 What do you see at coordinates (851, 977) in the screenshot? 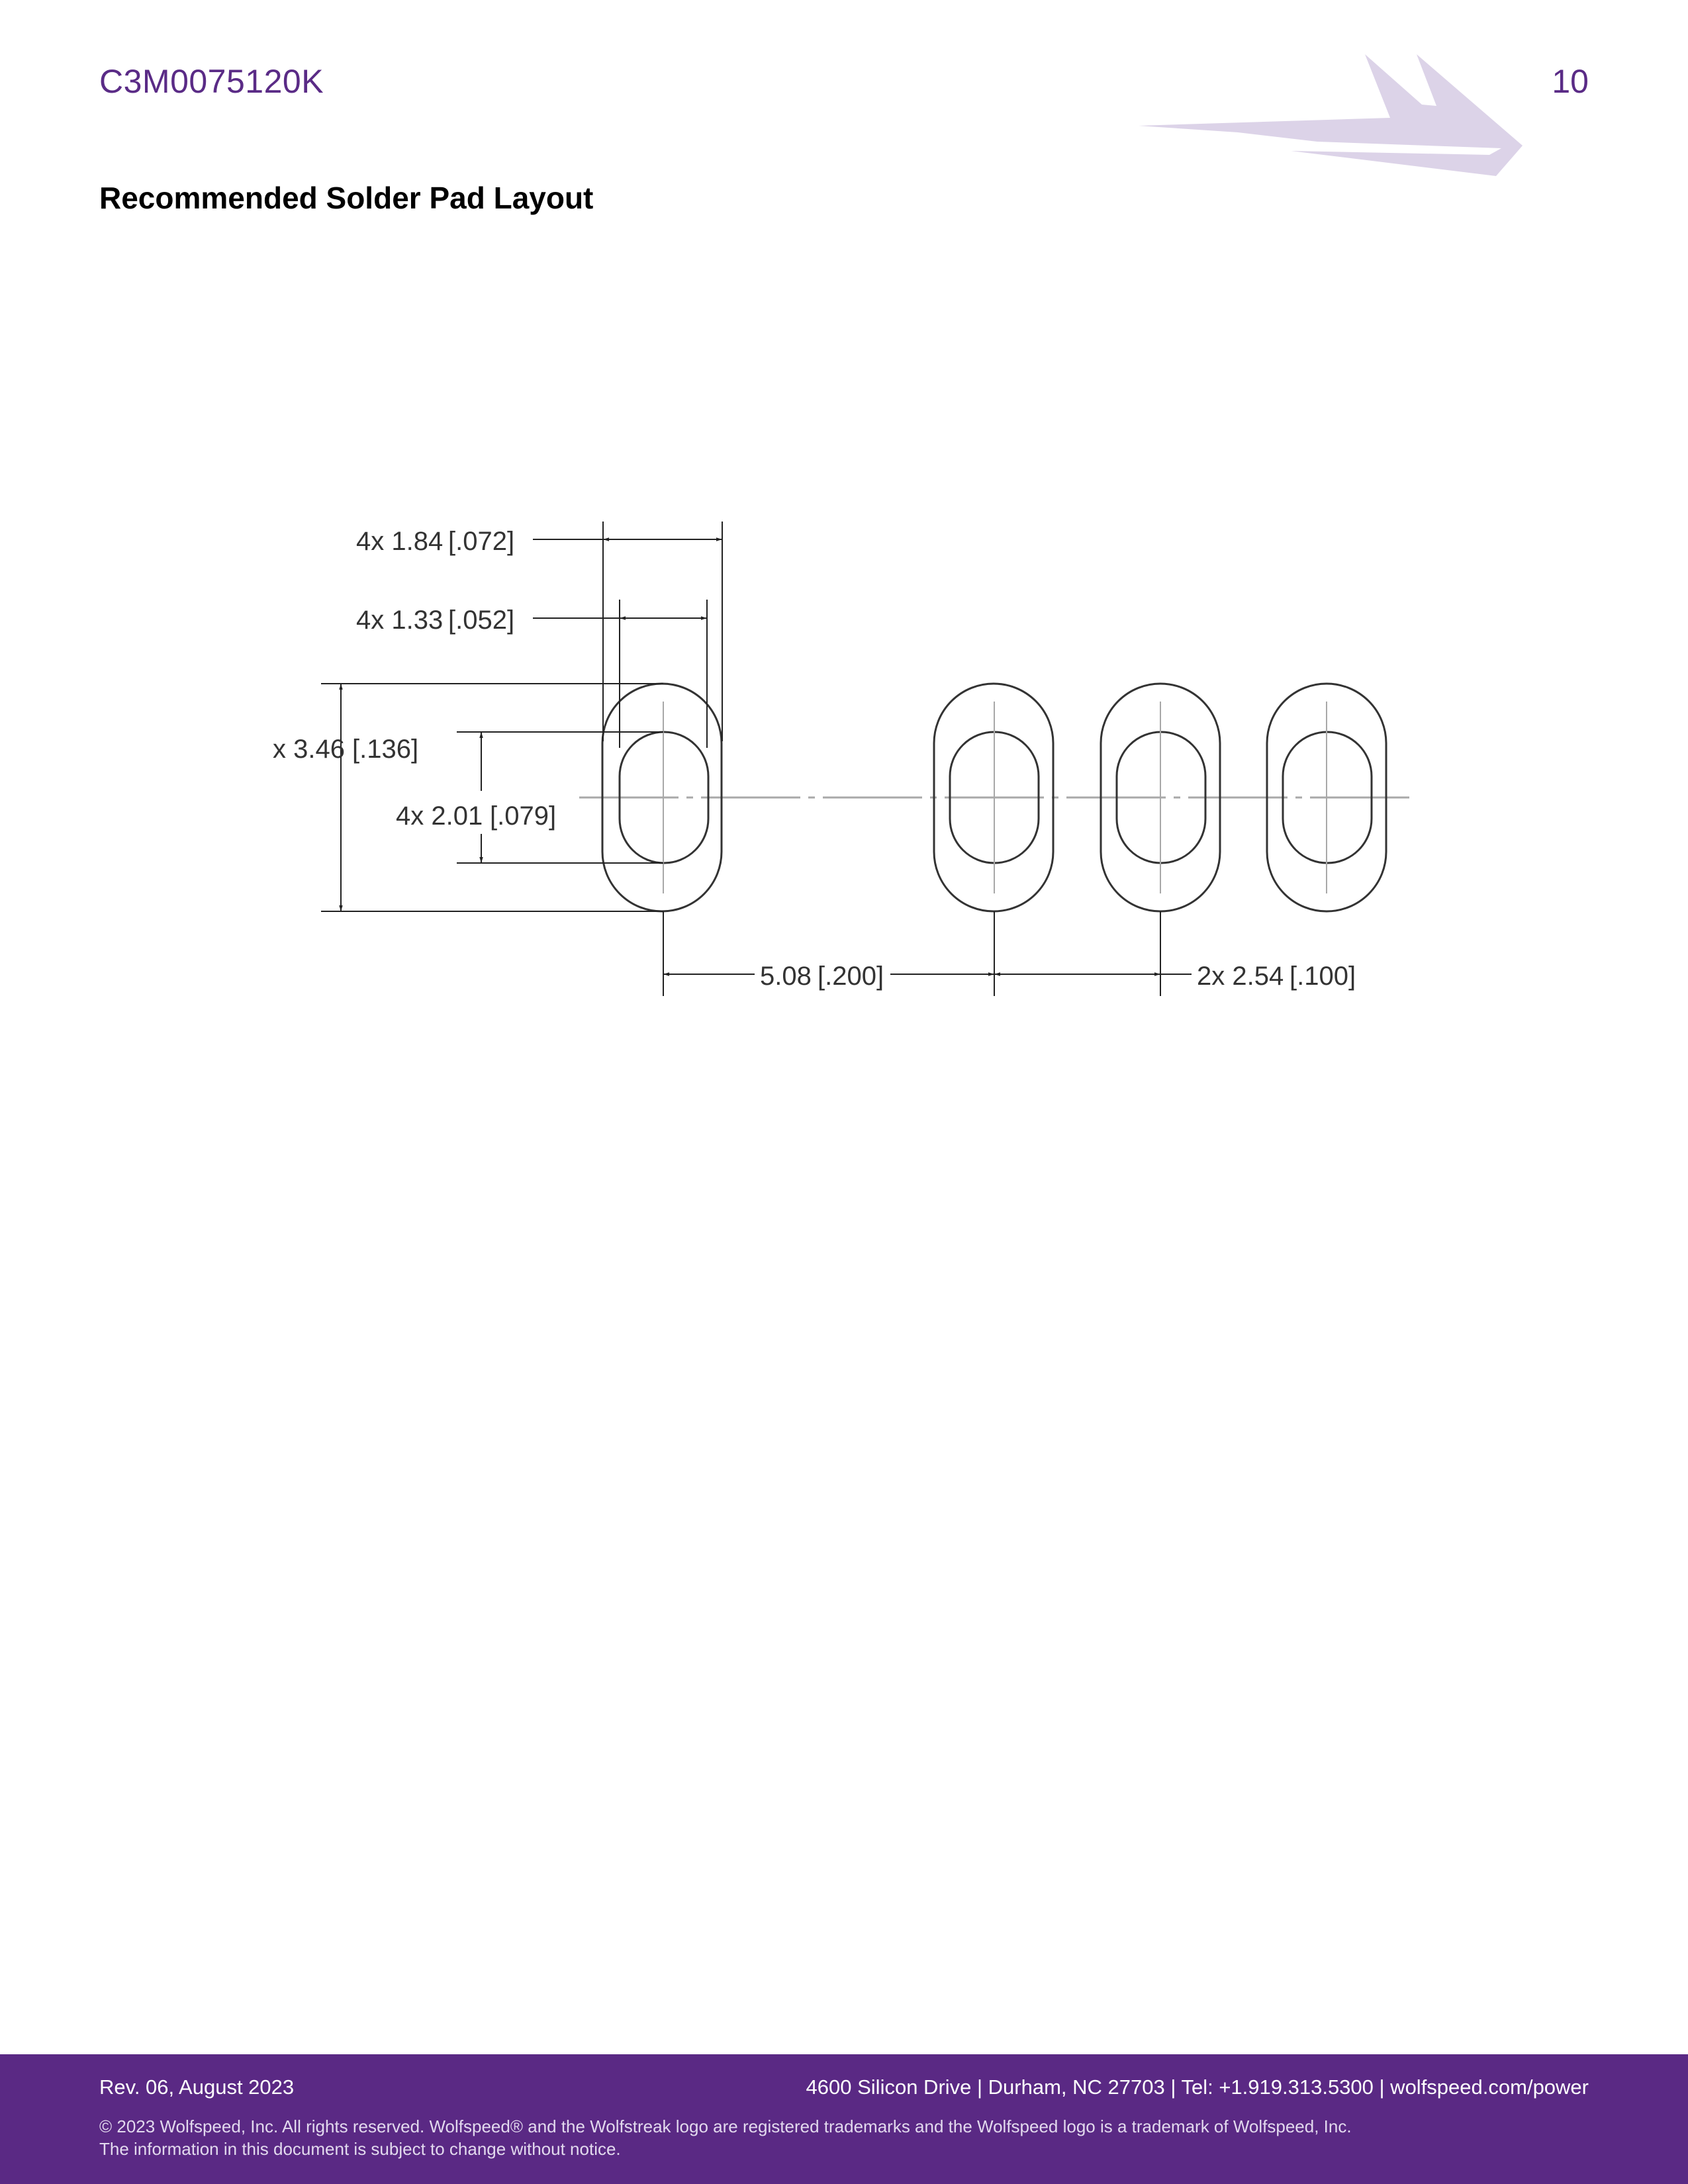
I see `dim-pitch-first-inch: [.200]` at bounding box center [851, 977].